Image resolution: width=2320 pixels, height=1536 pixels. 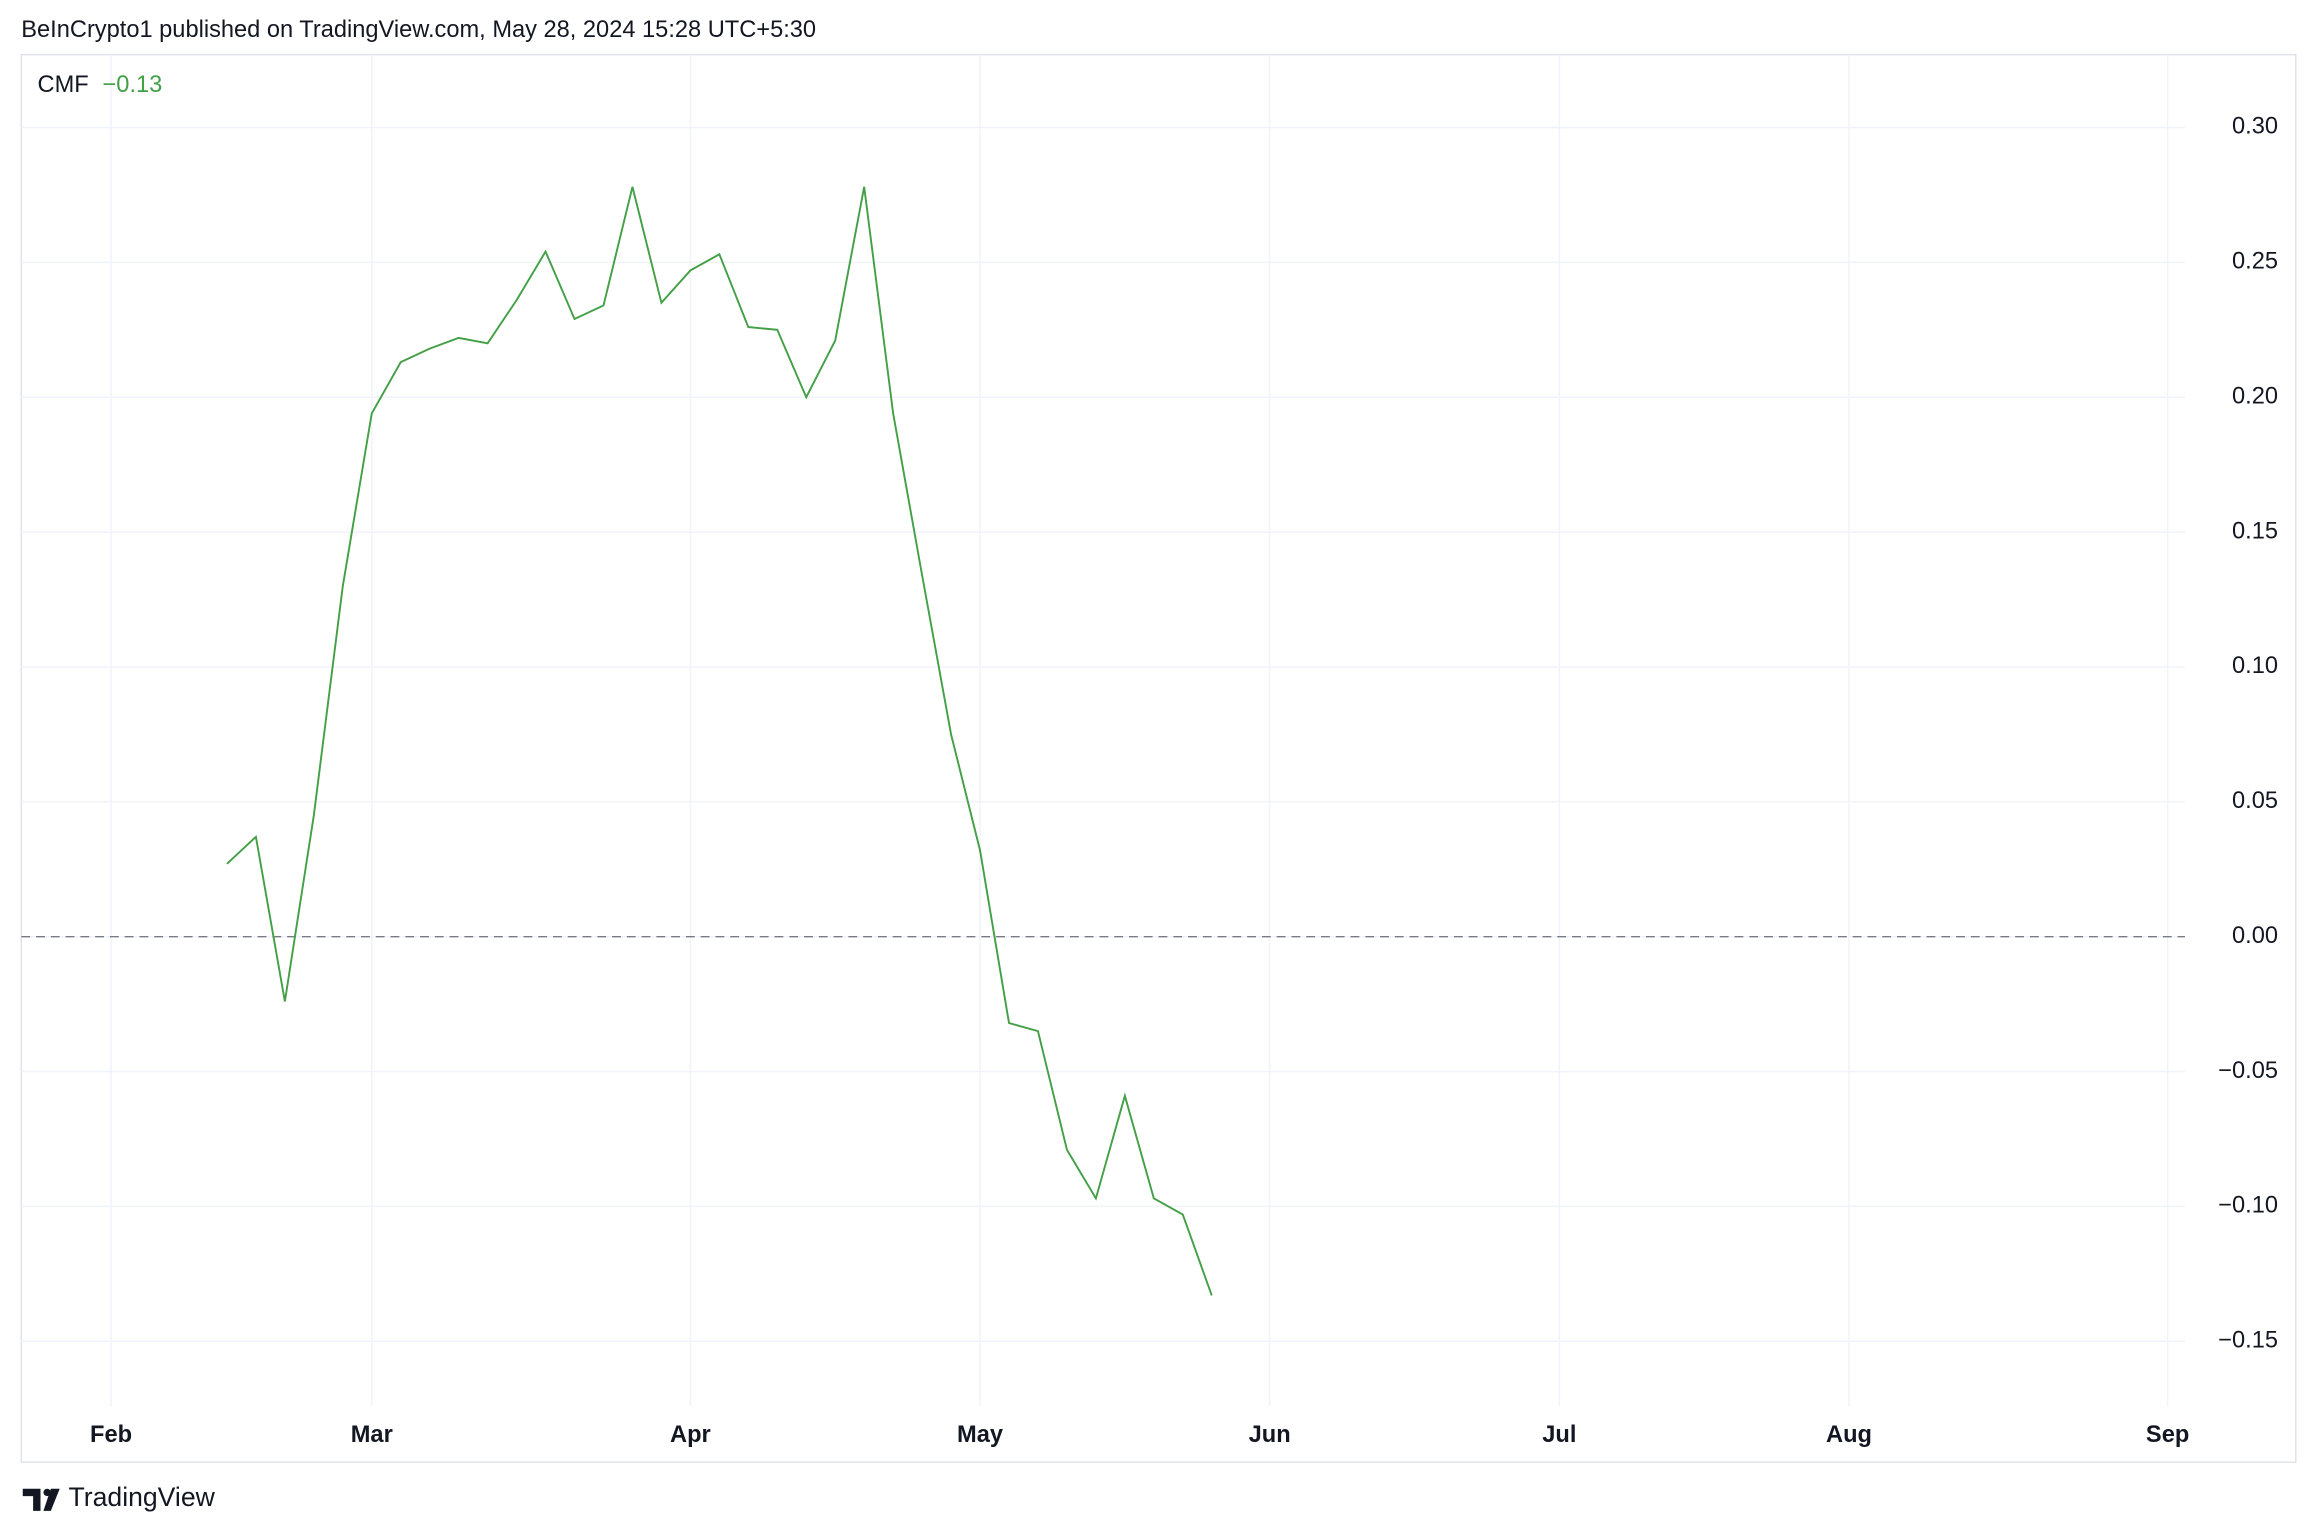 I want to click on x-tick-label: Mar, so click(x=372, y=1435).